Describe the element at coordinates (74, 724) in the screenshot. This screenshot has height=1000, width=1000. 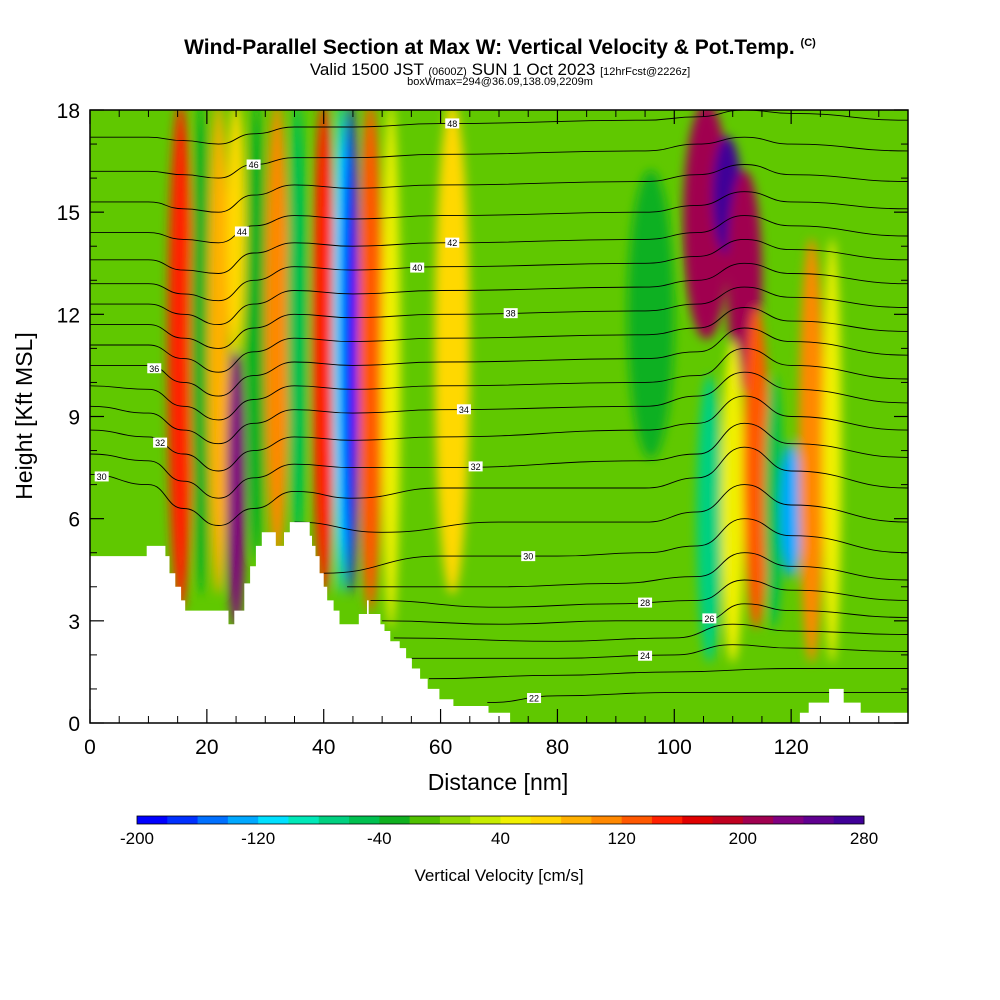
I see `y-tick-label: 0` at that location.